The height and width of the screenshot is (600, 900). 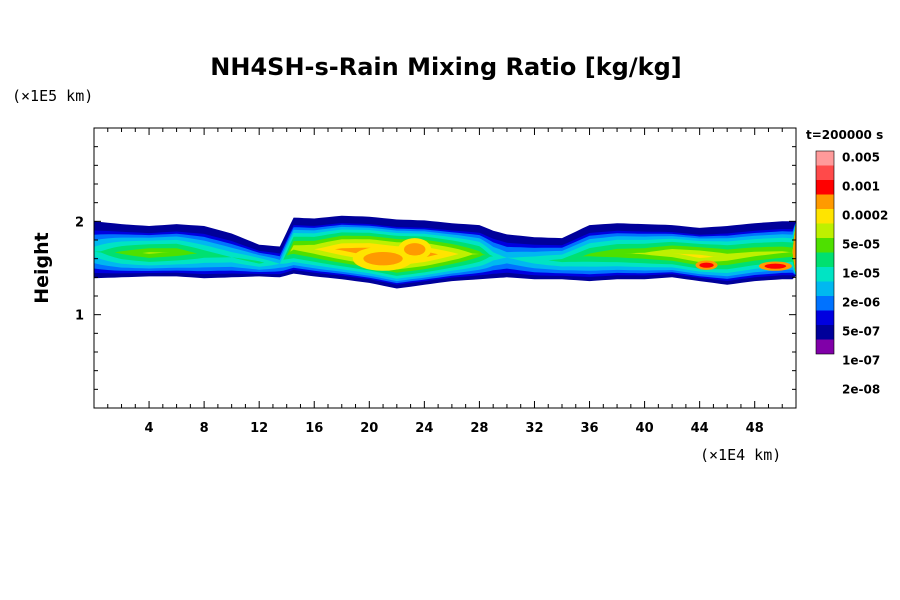 What do you see at coordinates (79, 222) in the screenshot?
I see `y-tick-label: 2` at bounding box center [79, 222].